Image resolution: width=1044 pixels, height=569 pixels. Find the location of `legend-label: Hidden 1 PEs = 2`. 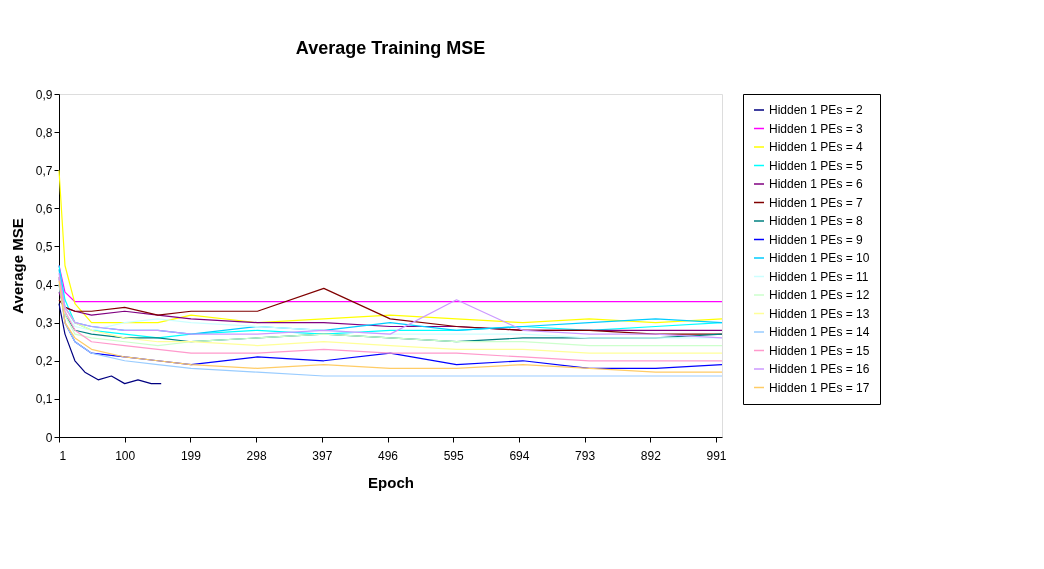

legend-label: Hidden 1 PEs = 2 is located at coordinates (816, 110).